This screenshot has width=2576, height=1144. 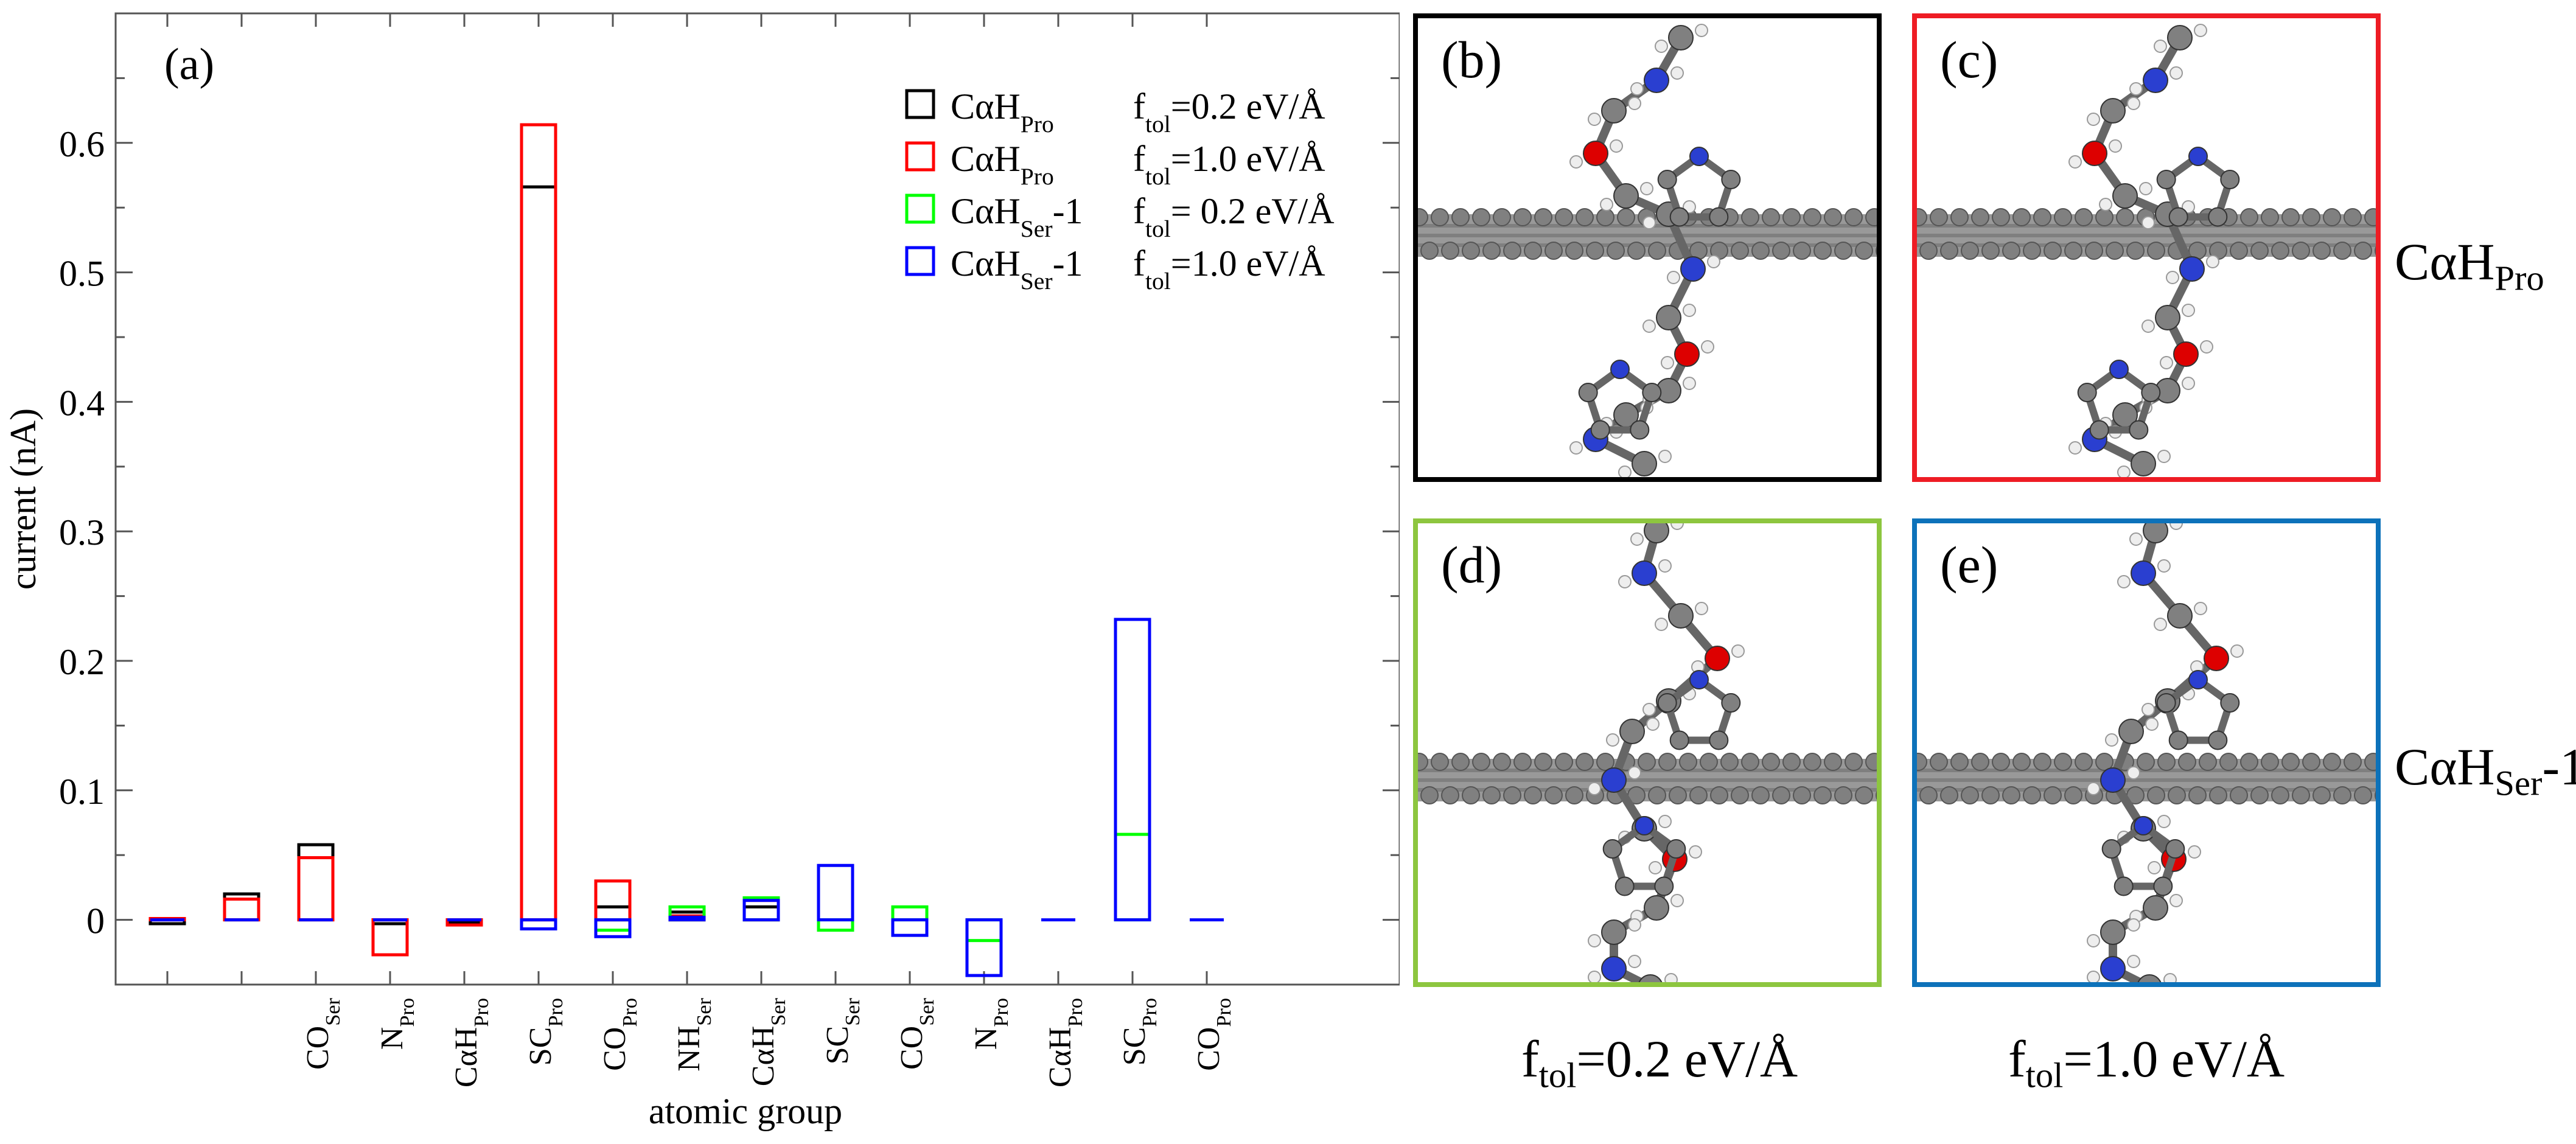 What do you see at coordinates (1213, 1034) in the screenshot?
I see `x-tick-label: COPro` at bounding box center [1213, 1034].